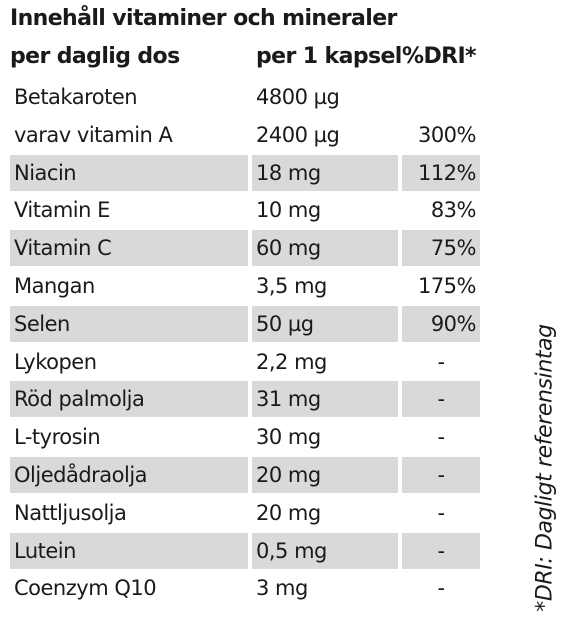 The width and height of the screenshot is (578, 627). What do you see at coordinates (85, 588) in the screenshot?
I see `nutrient-name: Coenzym Q10` at bounding box center [85, 588].